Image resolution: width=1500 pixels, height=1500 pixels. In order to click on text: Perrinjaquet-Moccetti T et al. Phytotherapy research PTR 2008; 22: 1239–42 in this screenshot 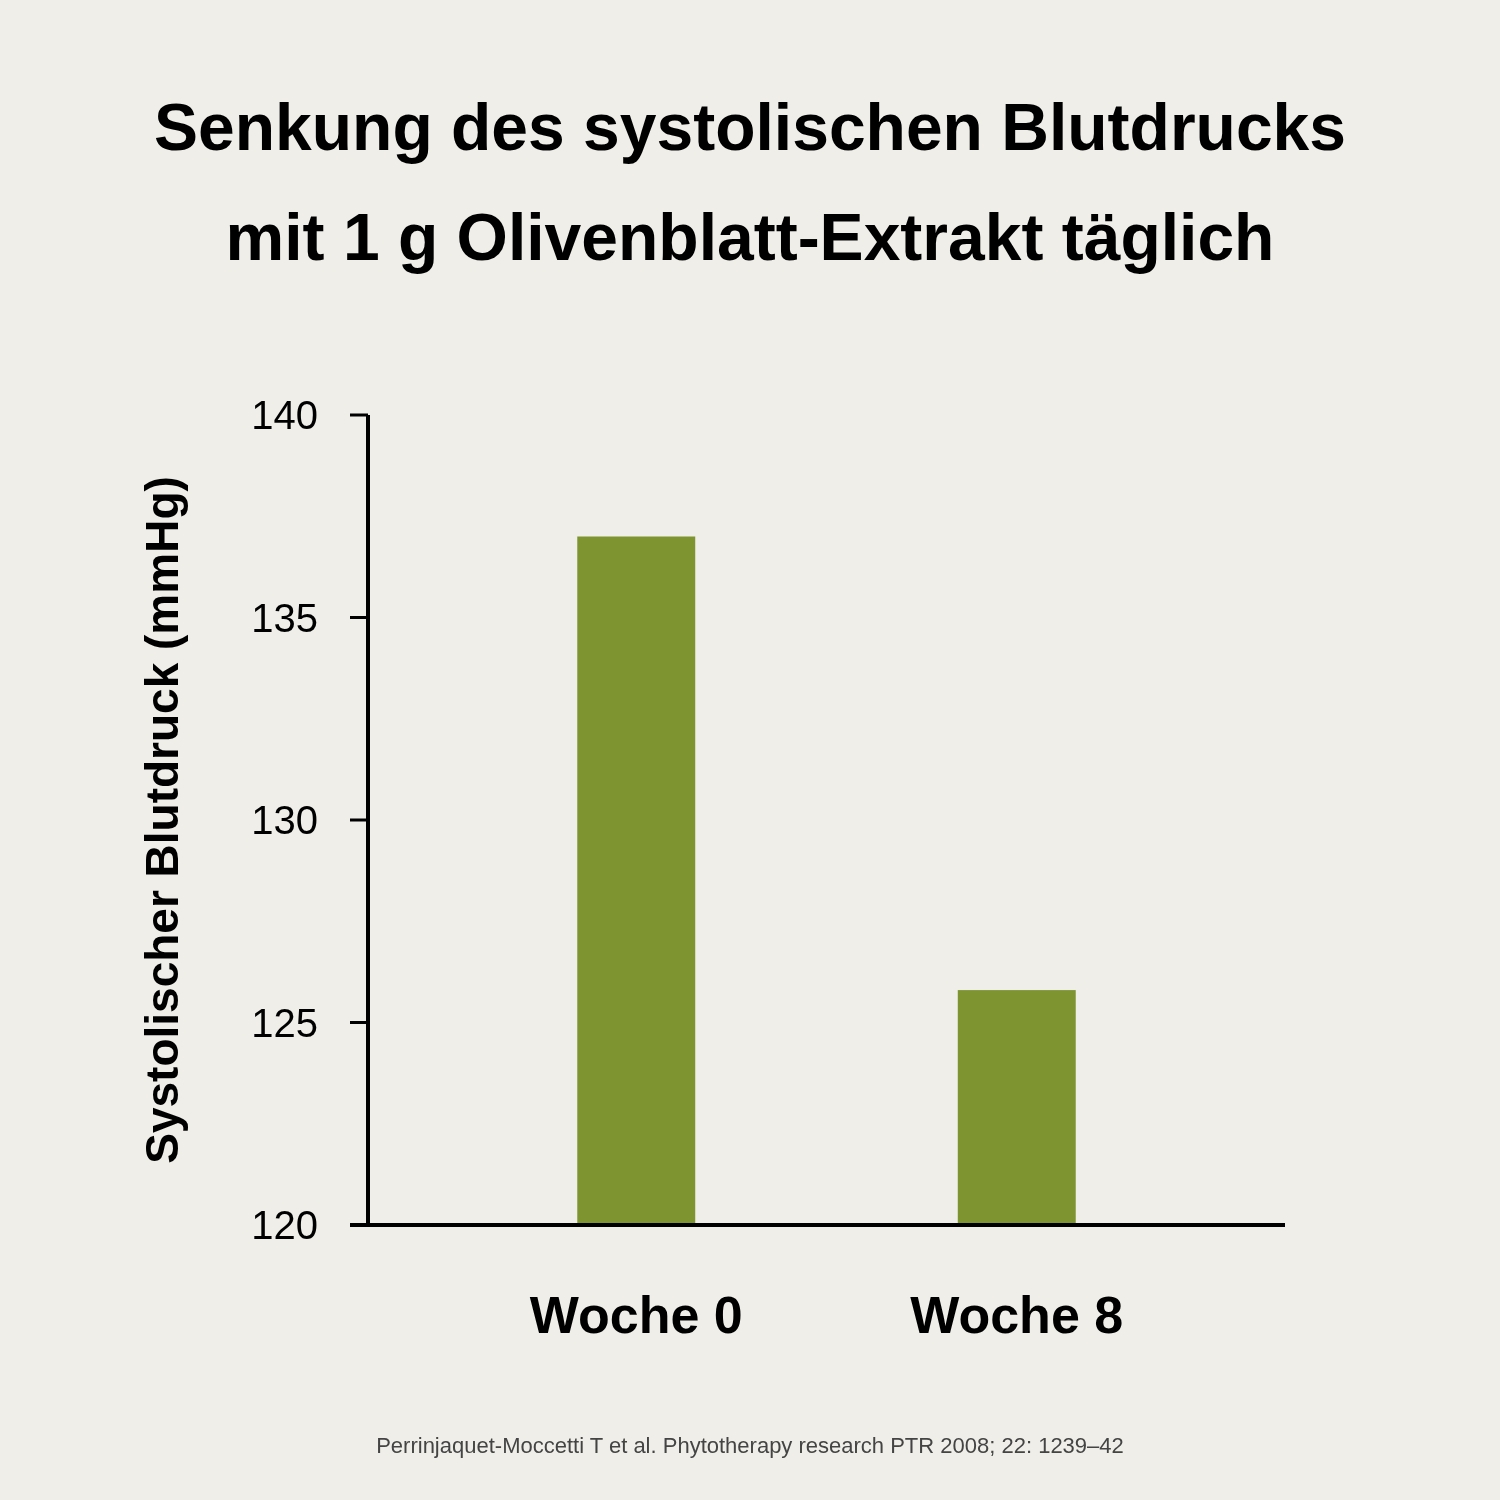, I will do `click(750, 1445)`.